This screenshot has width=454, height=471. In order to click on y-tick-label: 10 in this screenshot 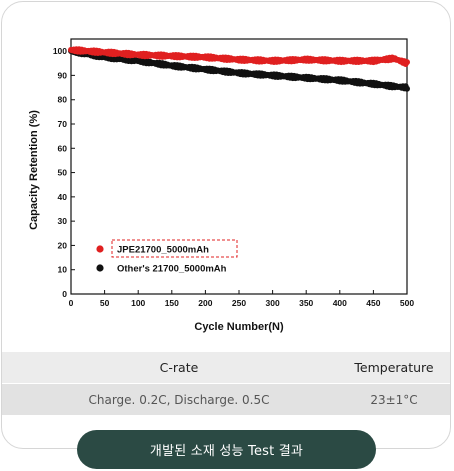, I will do `click(63, 270)`.